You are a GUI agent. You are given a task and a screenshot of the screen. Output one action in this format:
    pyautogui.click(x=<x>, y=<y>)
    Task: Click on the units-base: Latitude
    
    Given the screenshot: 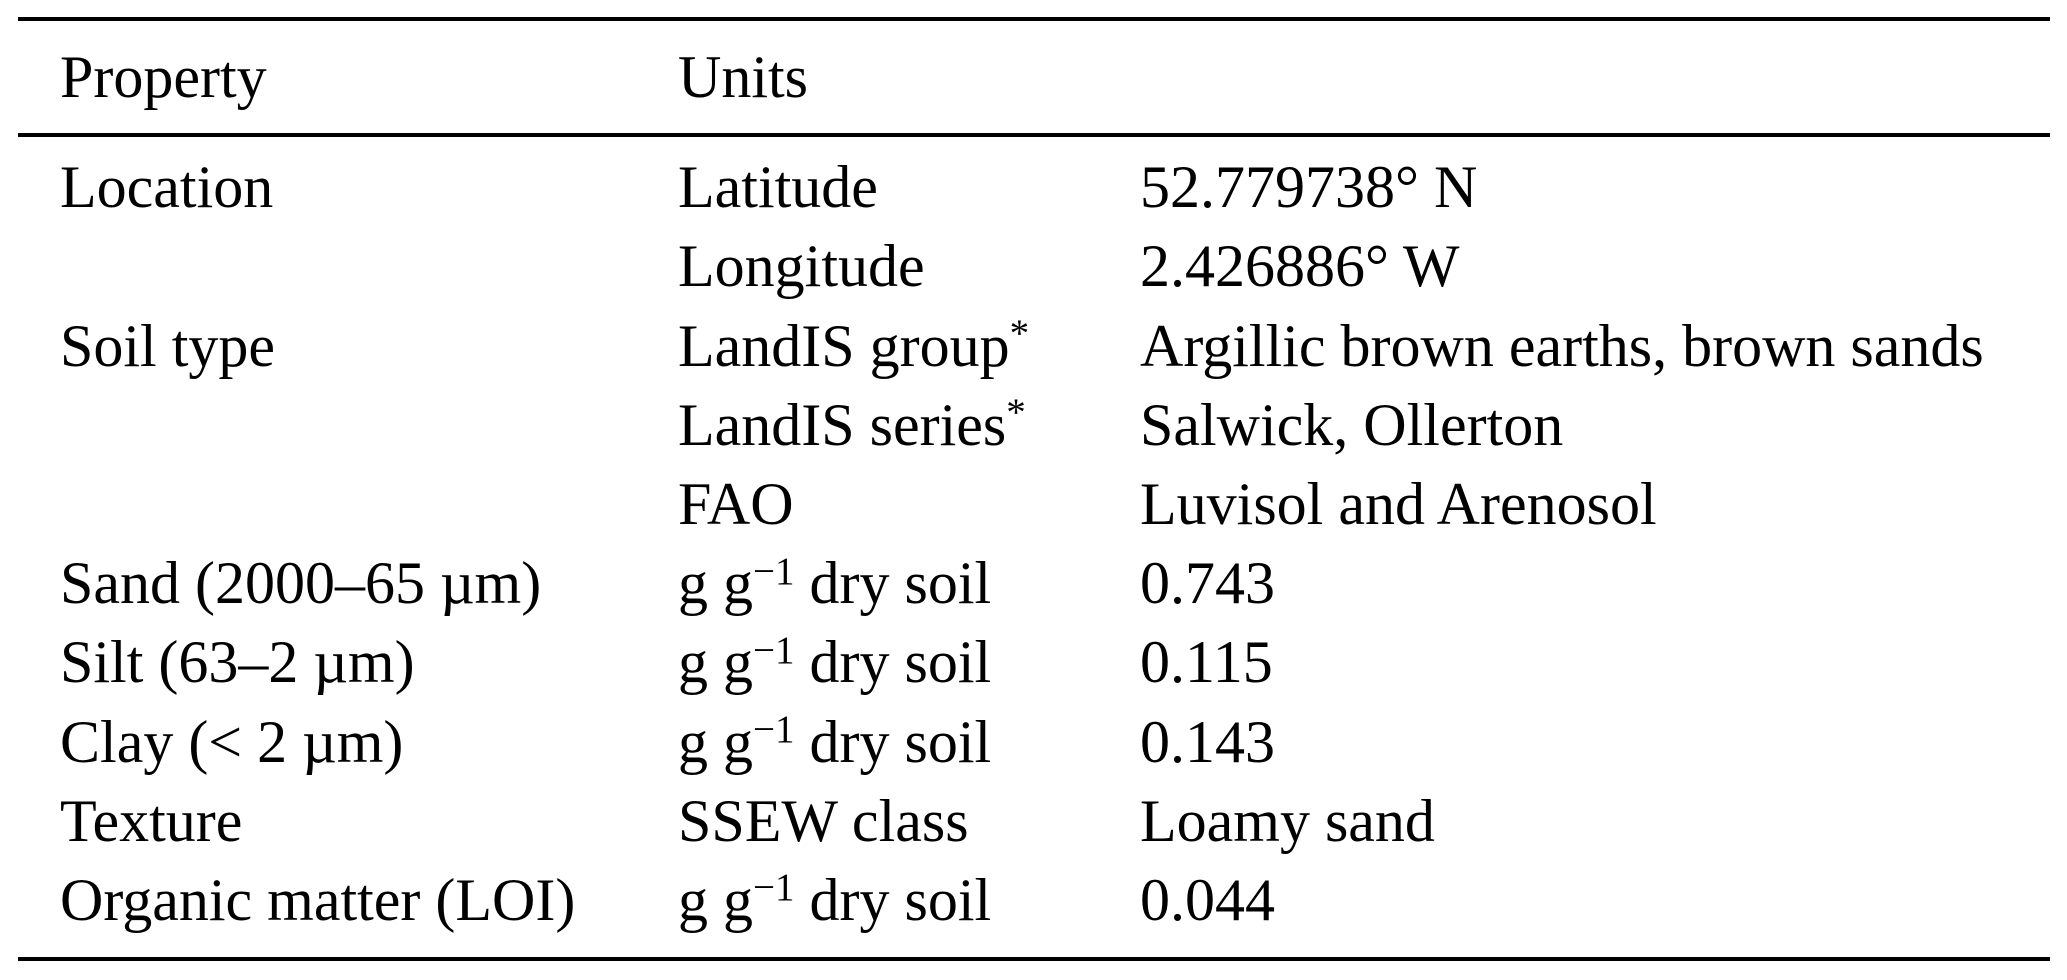 What is the action you would take?
    pyautogui.click(x=778, y=187)
    